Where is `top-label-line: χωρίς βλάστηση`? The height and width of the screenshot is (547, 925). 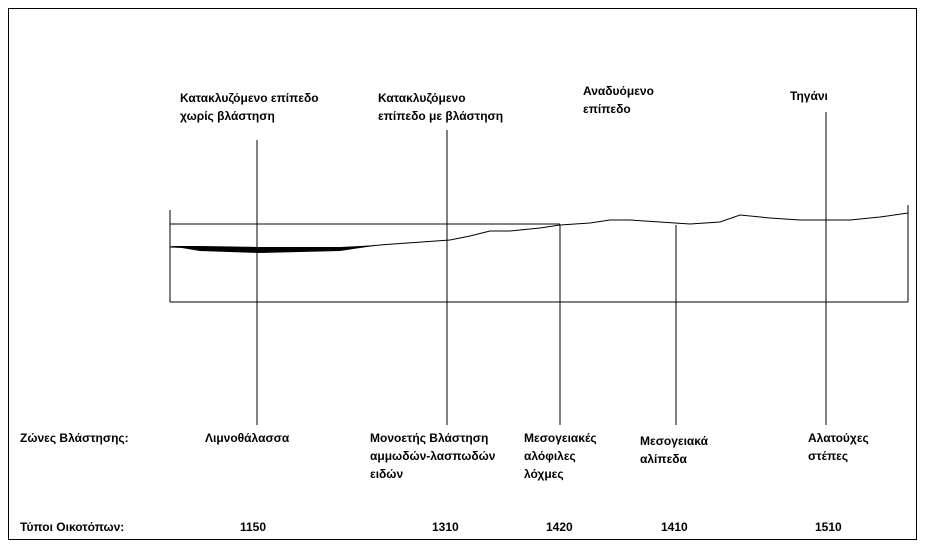 top-label-line: χωρίς βλάστηση is located at coordinates (227, 116).